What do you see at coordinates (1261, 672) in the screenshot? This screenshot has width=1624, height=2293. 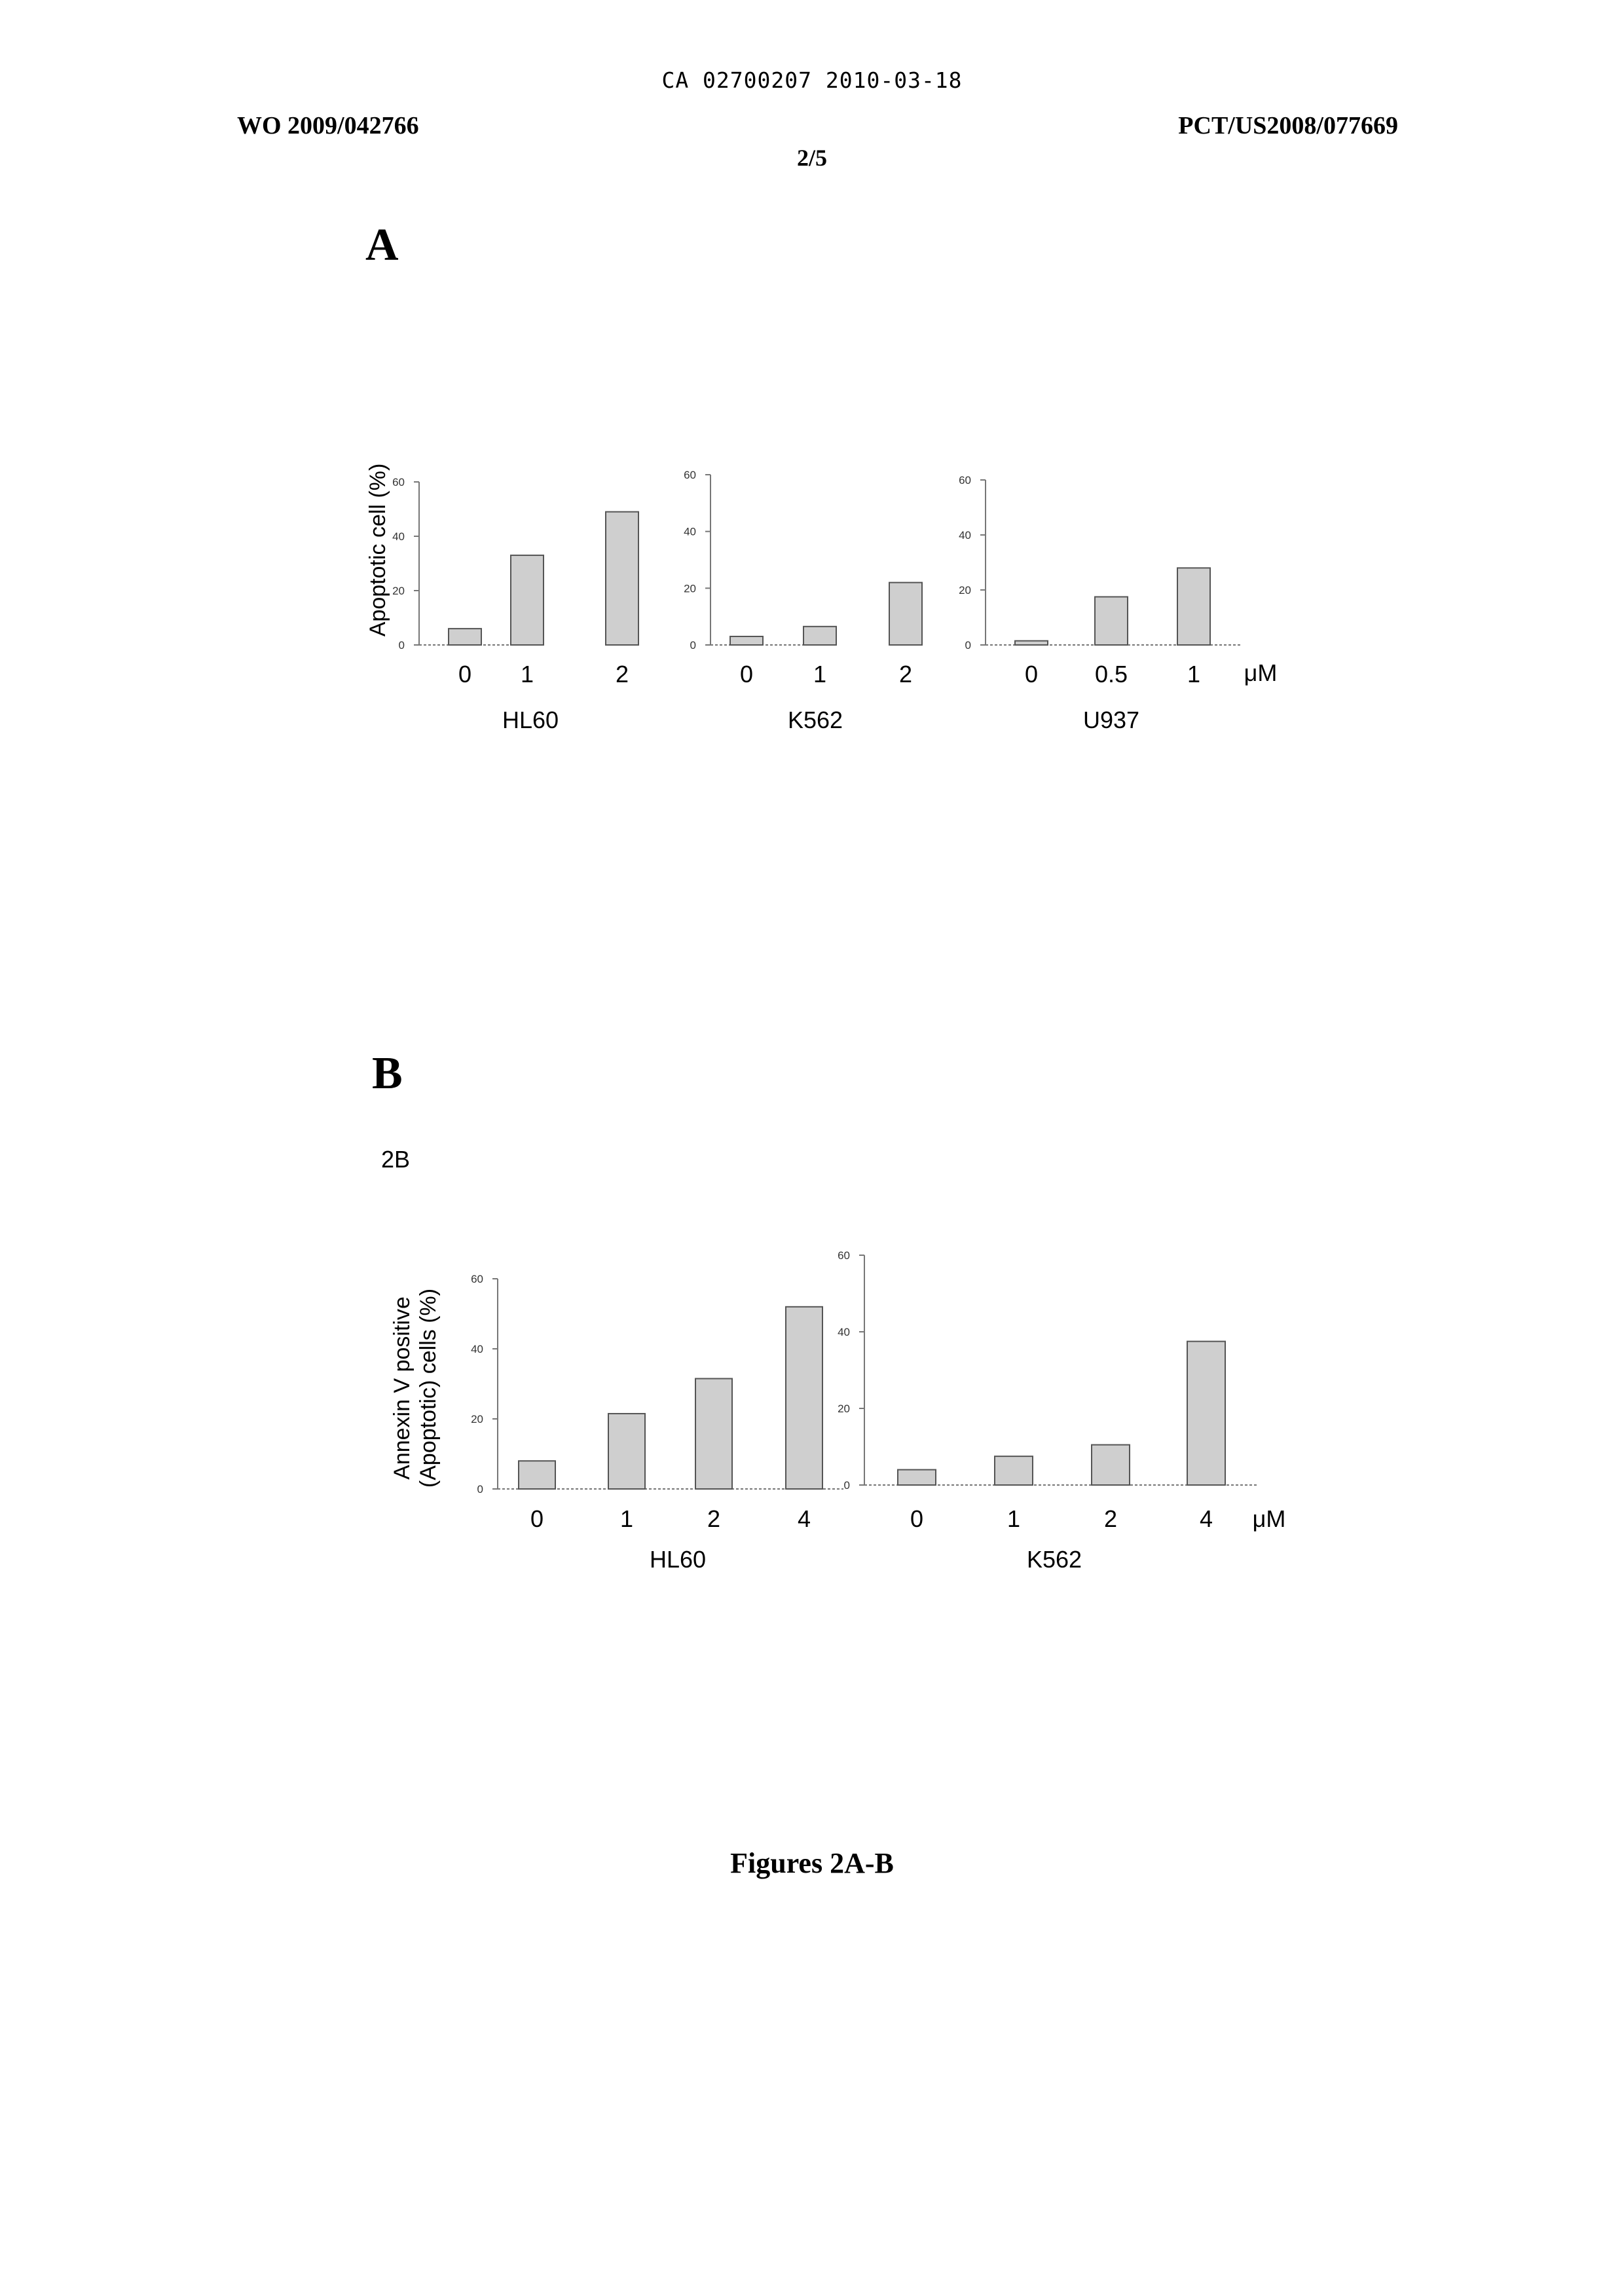 I see `panel-a-unit: μM` at bounding box center [1261, 672].